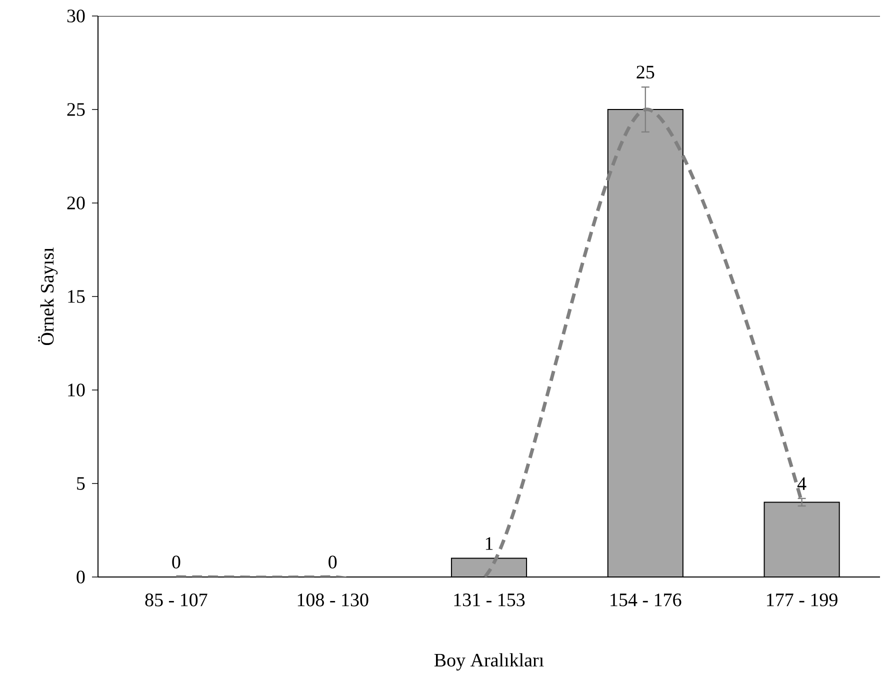  I want to click on data-label: 1, so click(489, 543).